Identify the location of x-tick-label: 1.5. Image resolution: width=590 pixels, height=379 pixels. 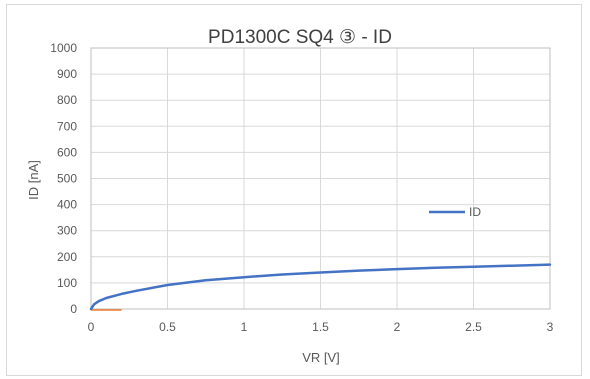
(320, 327).